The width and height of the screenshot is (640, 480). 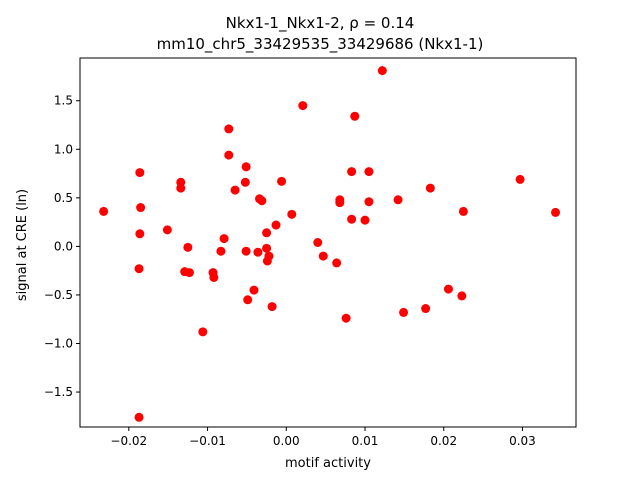 I want to click on x-axis: −0.02 −0.01 0.00 0.01 0.02 0.03, so click(x=323, y=437).